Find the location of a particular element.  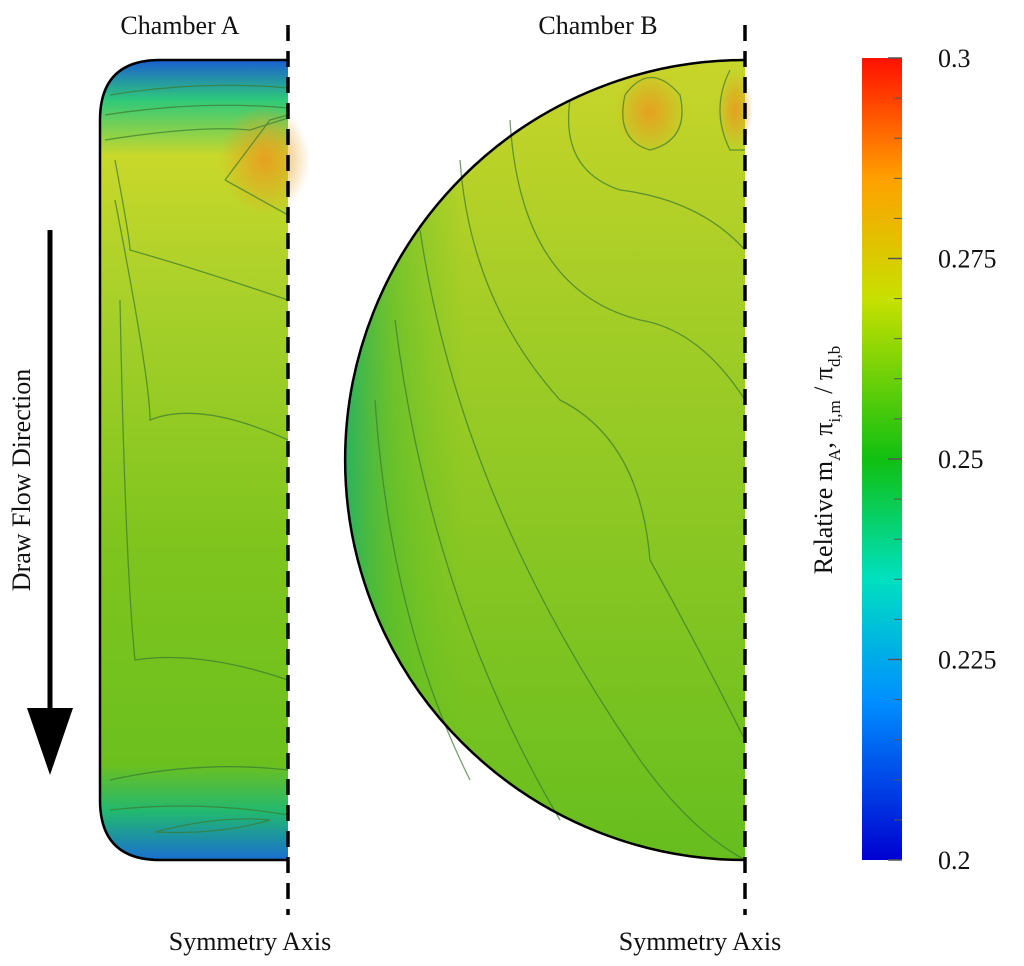

colorbar-tick-label: 0.3 is located at coordinates (954, 58).